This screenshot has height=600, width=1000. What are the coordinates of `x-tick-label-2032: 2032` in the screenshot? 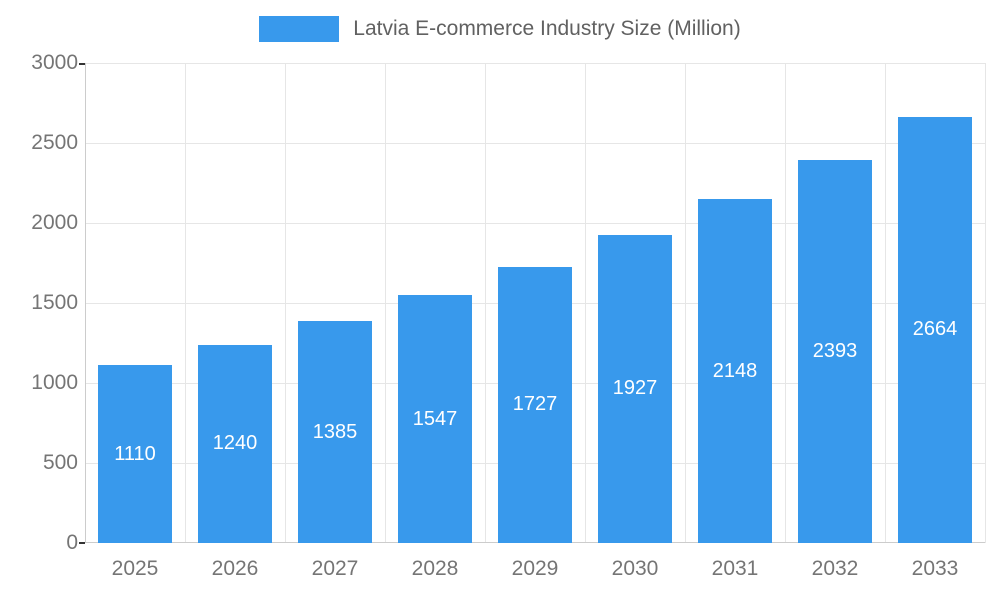 It's located at (835, 568).